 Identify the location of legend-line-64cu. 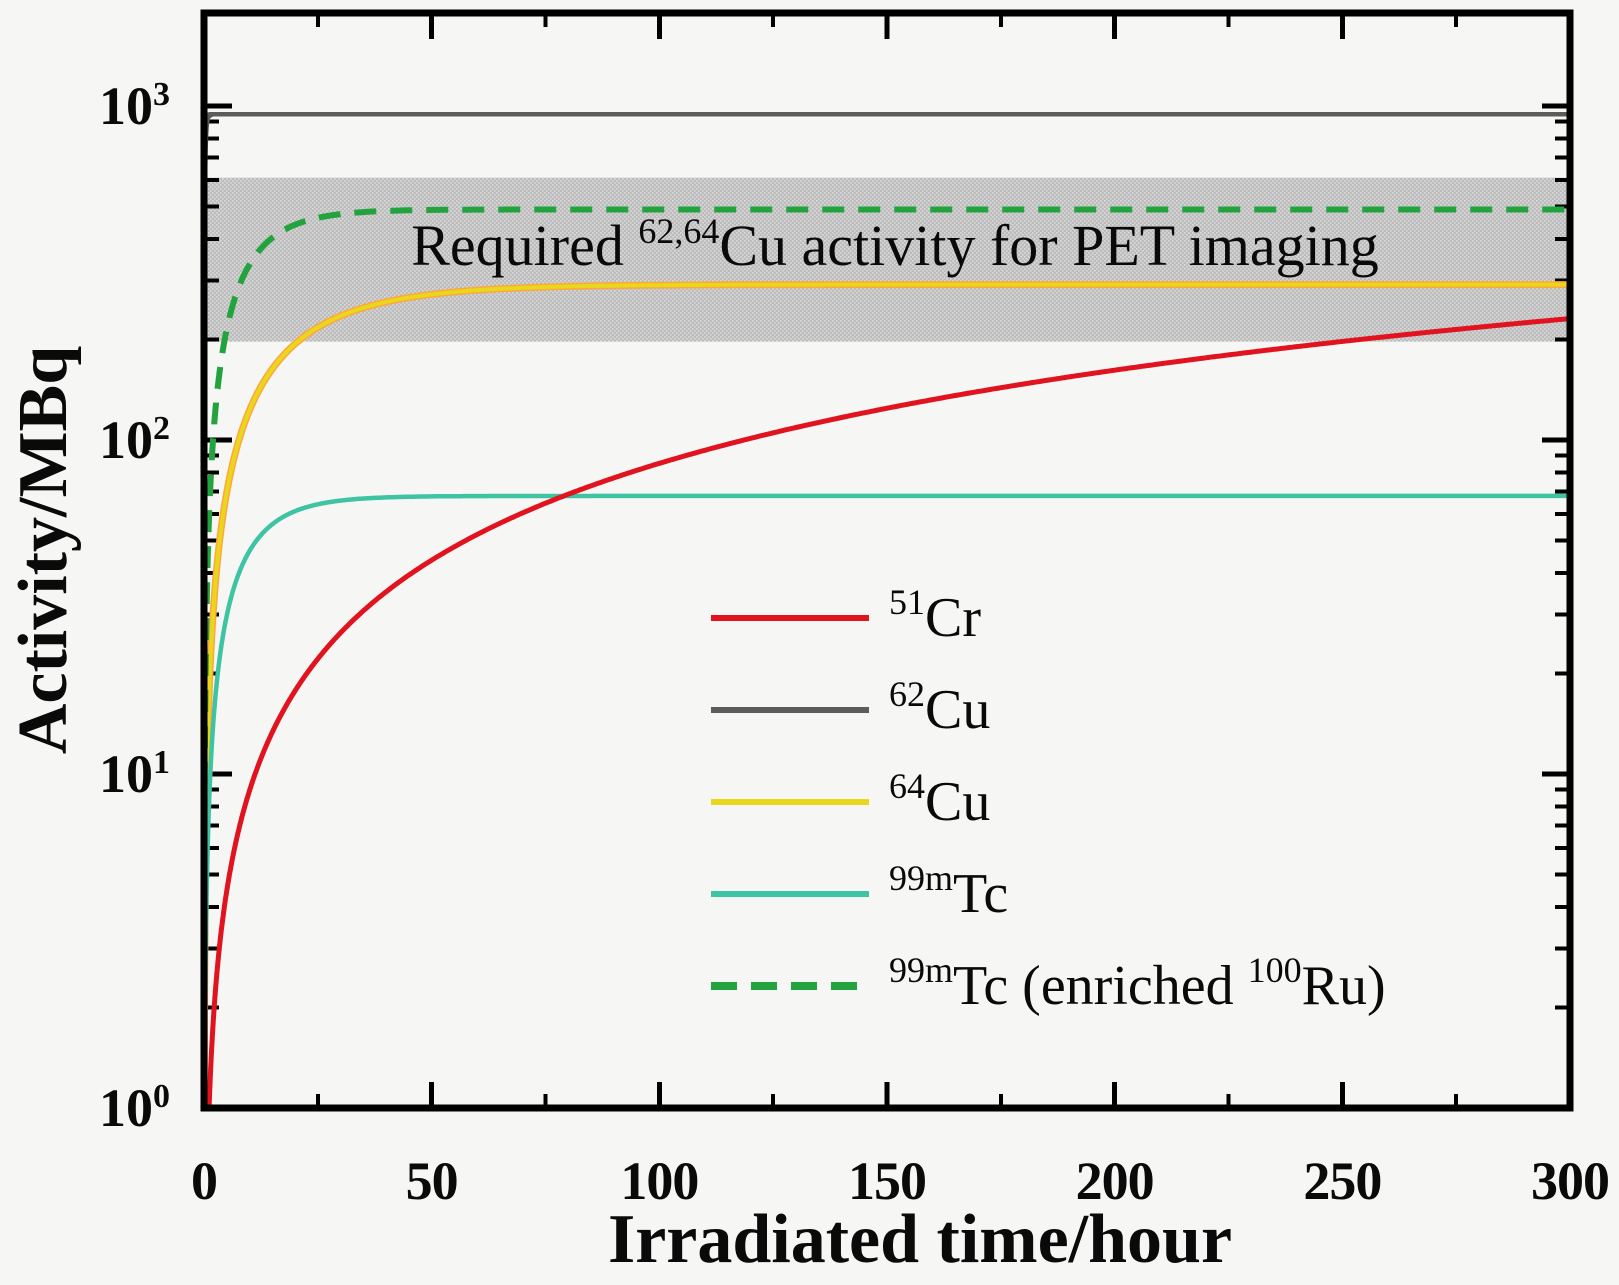
(790, 802).